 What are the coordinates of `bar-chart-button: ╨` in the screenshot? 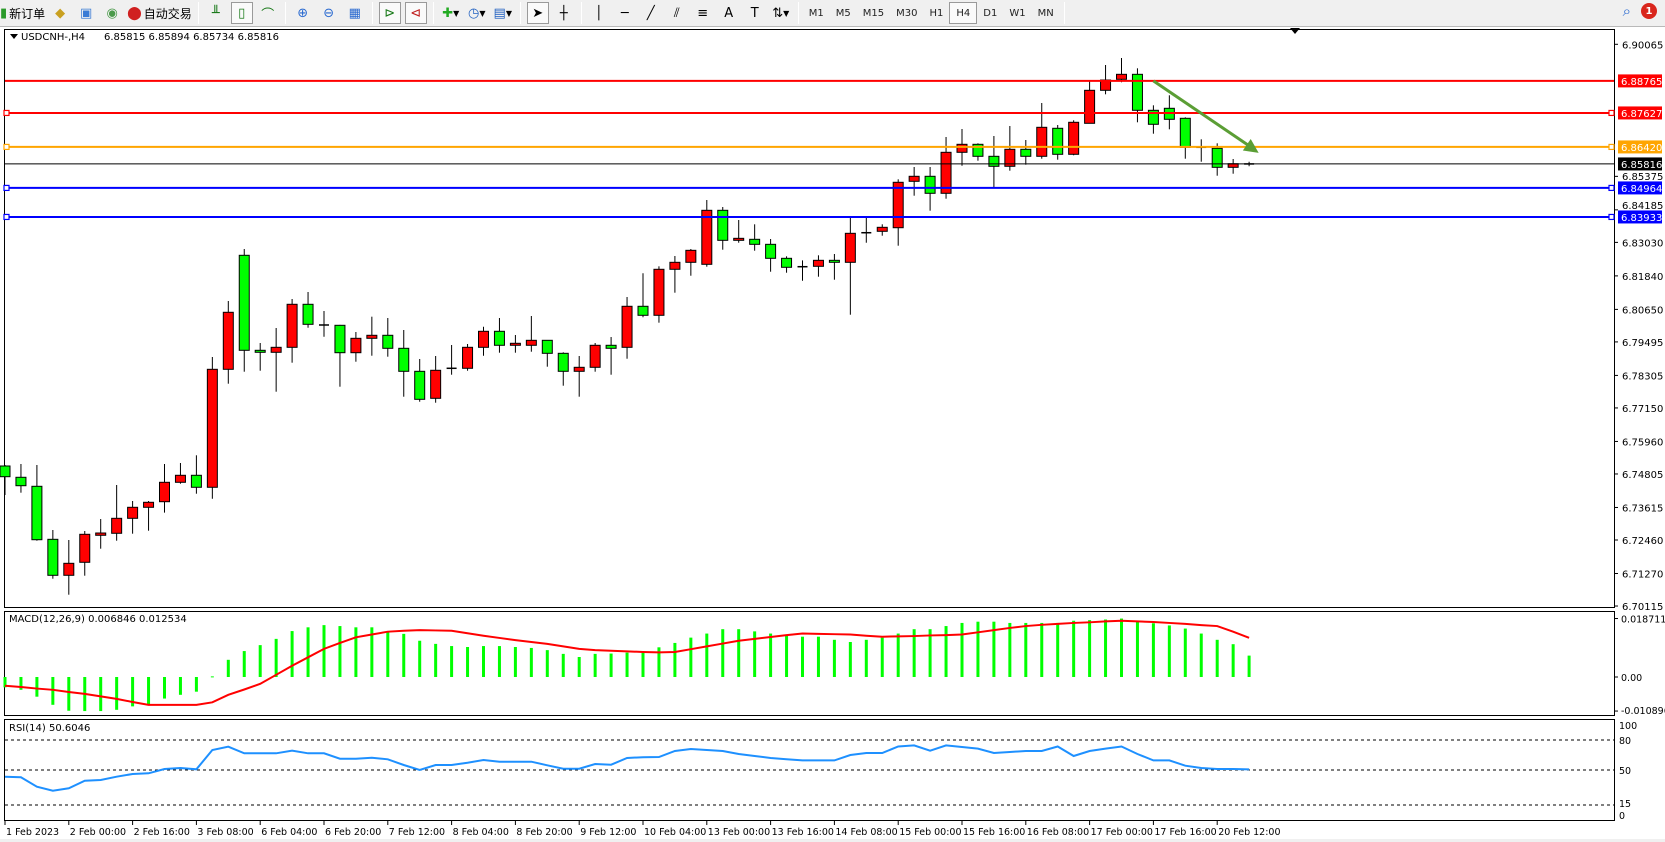 It's located at (216, 13).